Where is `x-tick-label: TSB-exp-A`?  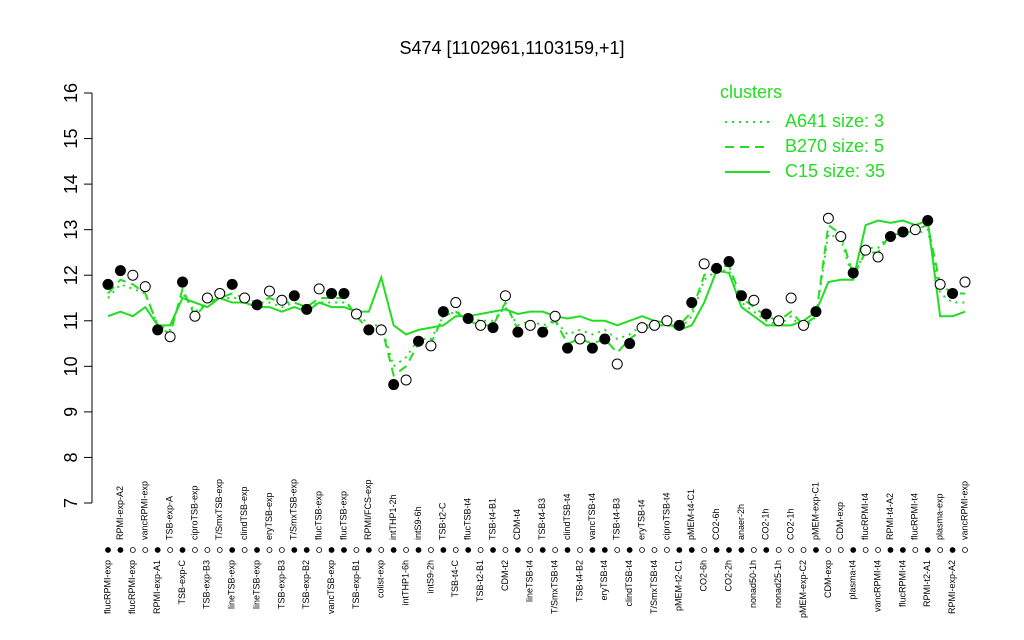
x-tick-label: TSB-exp-A is located at coordinates (169, 518).